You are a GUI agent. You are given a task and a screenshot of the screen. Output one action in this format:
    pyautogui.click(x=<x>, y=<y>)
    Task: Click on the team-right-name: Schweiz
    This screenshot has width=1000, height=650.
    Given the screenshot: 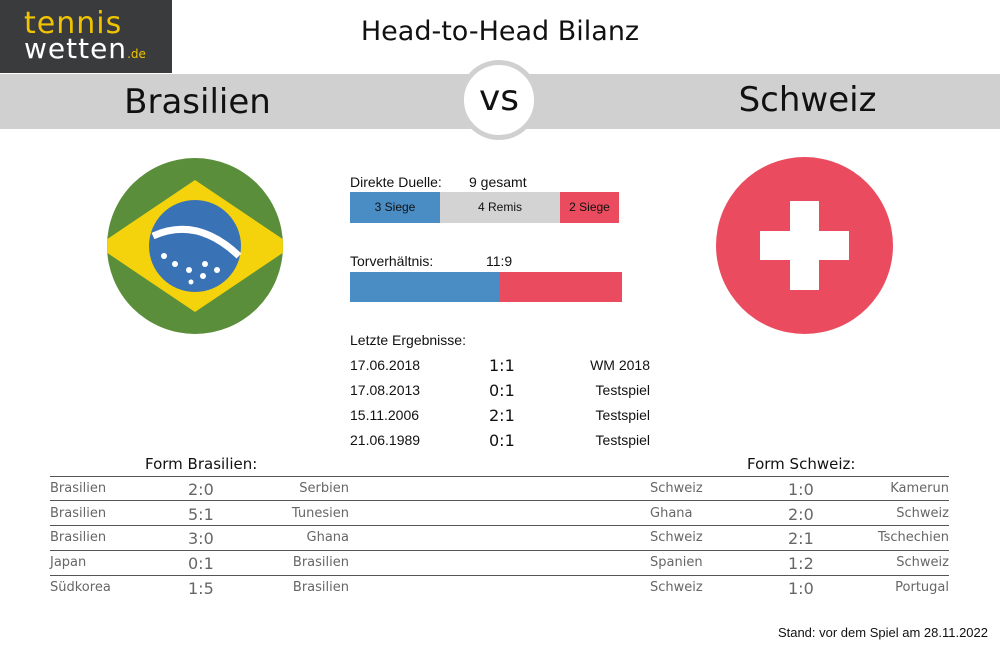 What is the action you would take?
    pyautogui.click(x=807, y=100)
    